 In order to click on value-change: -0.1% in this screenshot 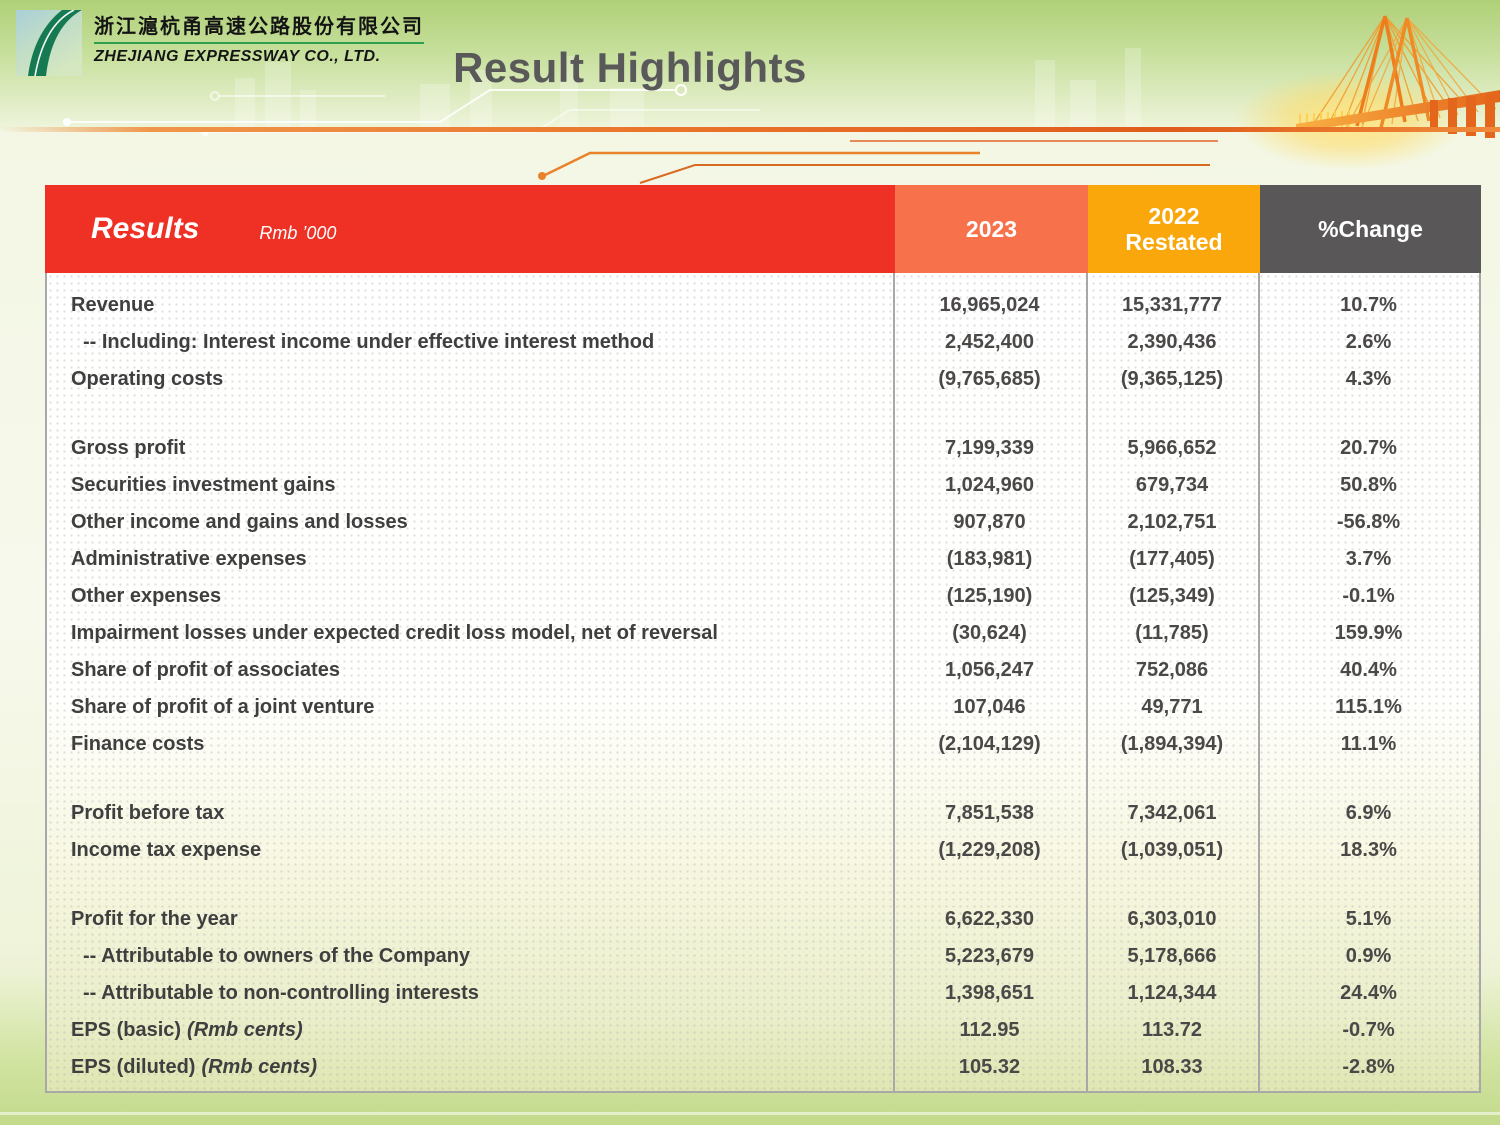, I will do `click(1368, 596)`.